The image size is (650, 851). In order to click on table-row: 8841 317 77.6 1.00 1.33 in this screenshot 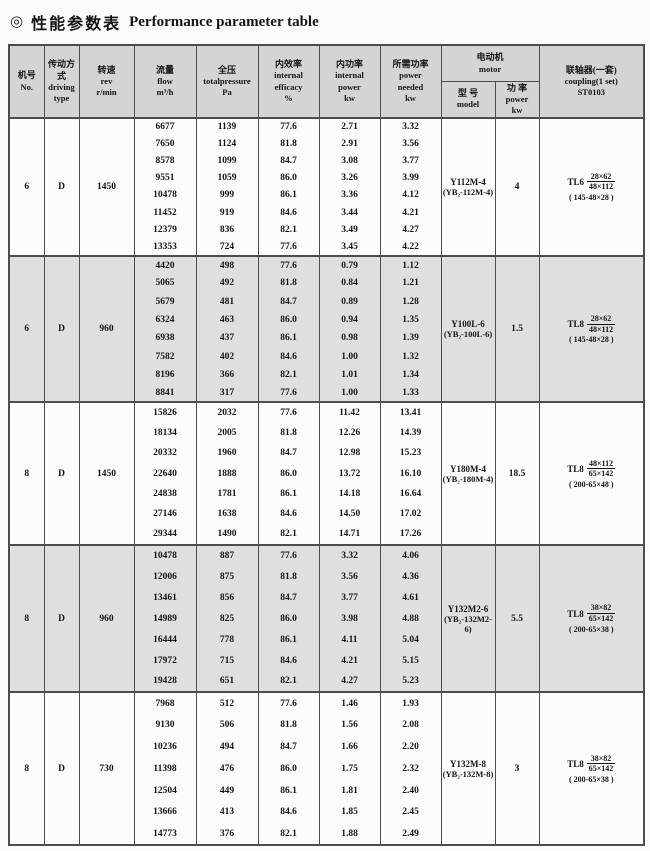, I will do `click(326, 393)`.